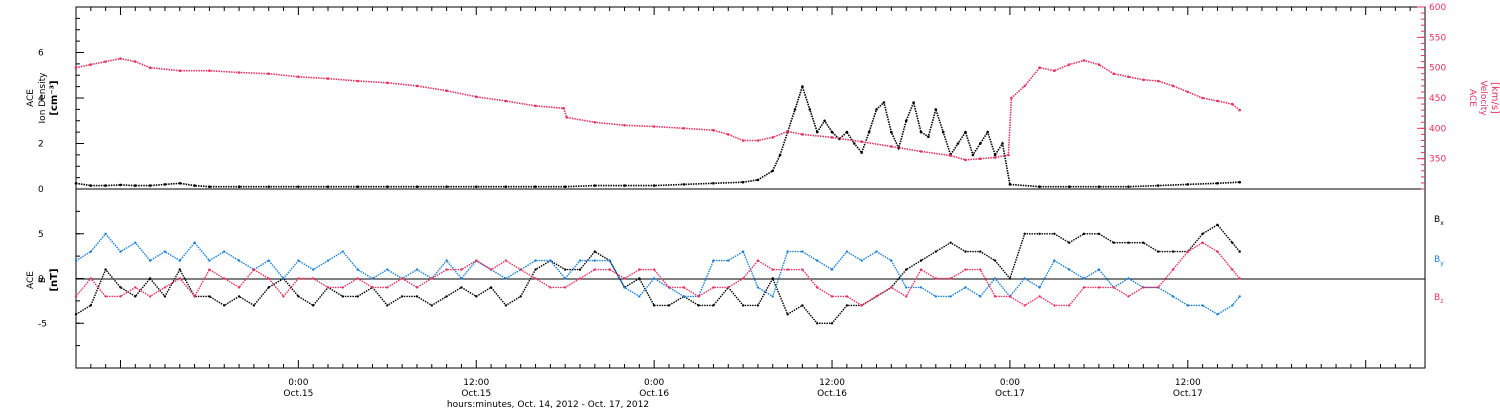 This screenshot has width=1500, height=410. What do you see at coordinates (41, 99) in the screenshot?
I see `density-tick-label: 4` at bounding box center [41, 99].